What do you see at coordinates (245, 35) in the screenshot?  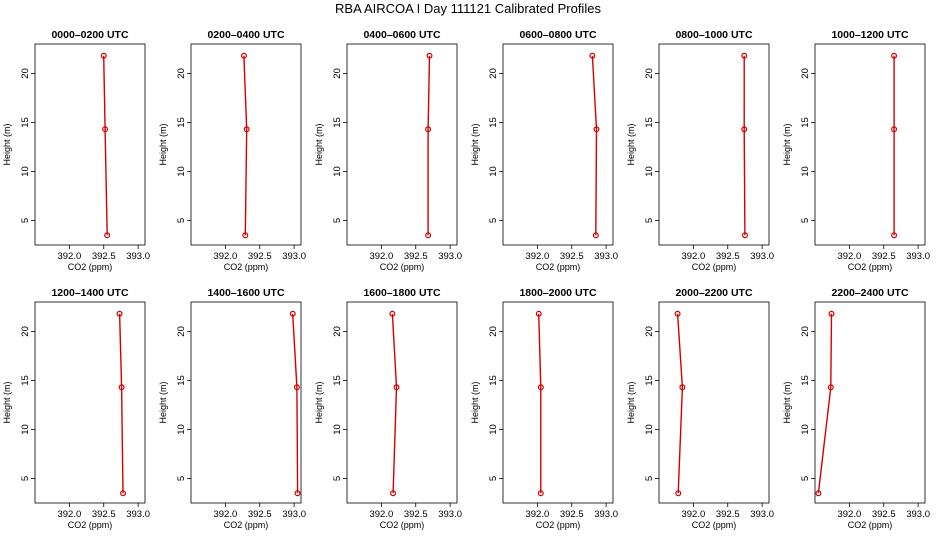 I see `panel-title: 0200–0400 UTC` at bounding box center [245, 35].